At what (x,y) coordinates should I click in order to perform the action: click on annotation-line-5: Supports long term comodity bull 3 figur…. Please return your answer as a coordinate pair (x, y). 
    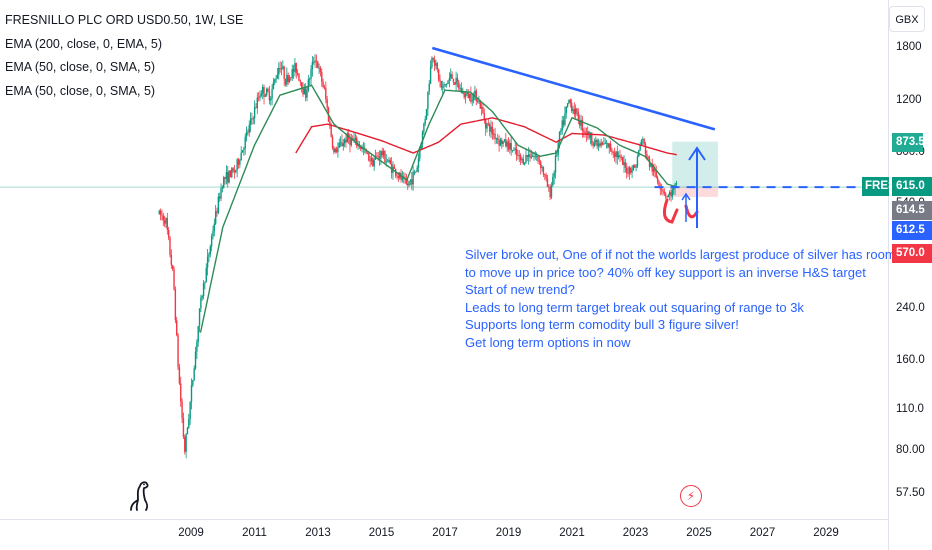
    Looking at the image, I should click on (602, 325).